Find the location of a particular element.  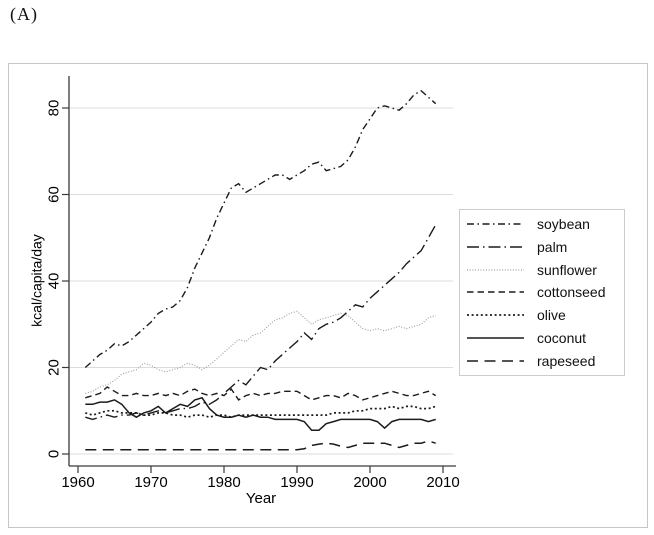

legend-label: rapeseed is located at coordinates (566, 360).